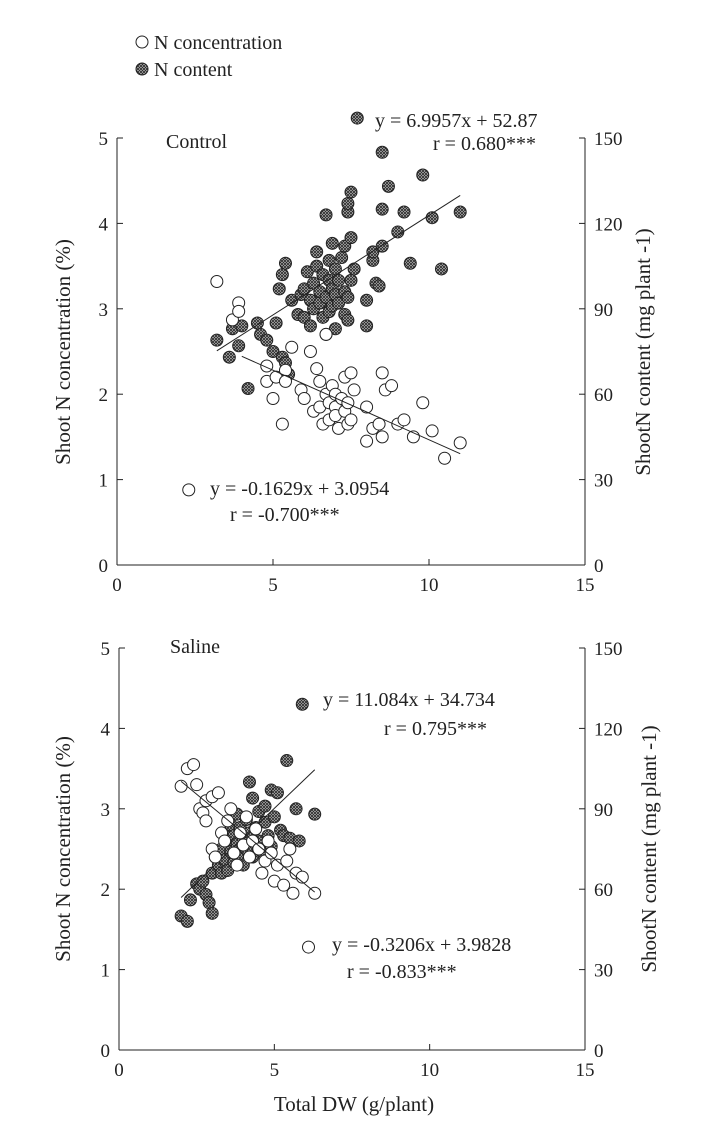 The height and width of the screenshot is (1146, 713). I want to click on right-y-tick-label: 90, so click(603, 810).